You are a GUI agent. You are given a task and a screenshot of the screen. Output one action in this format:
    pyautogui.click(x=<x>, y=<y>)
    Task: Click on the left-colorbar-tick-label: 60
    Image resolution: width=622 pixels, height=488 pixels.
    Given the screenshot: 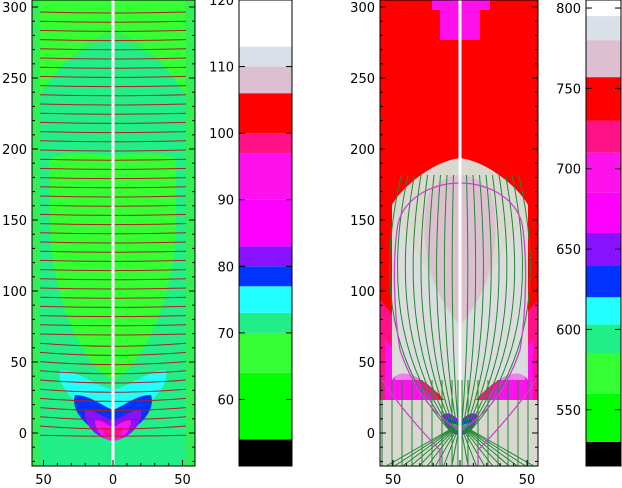 What is the action you would take?
    pyautogui.click(x=225, y=400)
    